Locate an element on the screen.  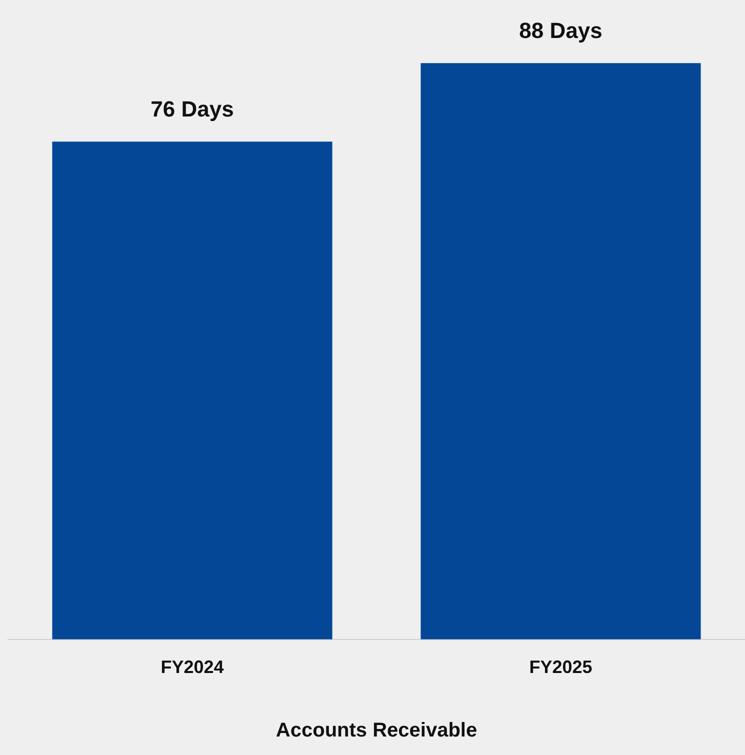
data-label: 88 Days is located at coordinates (560, 31).